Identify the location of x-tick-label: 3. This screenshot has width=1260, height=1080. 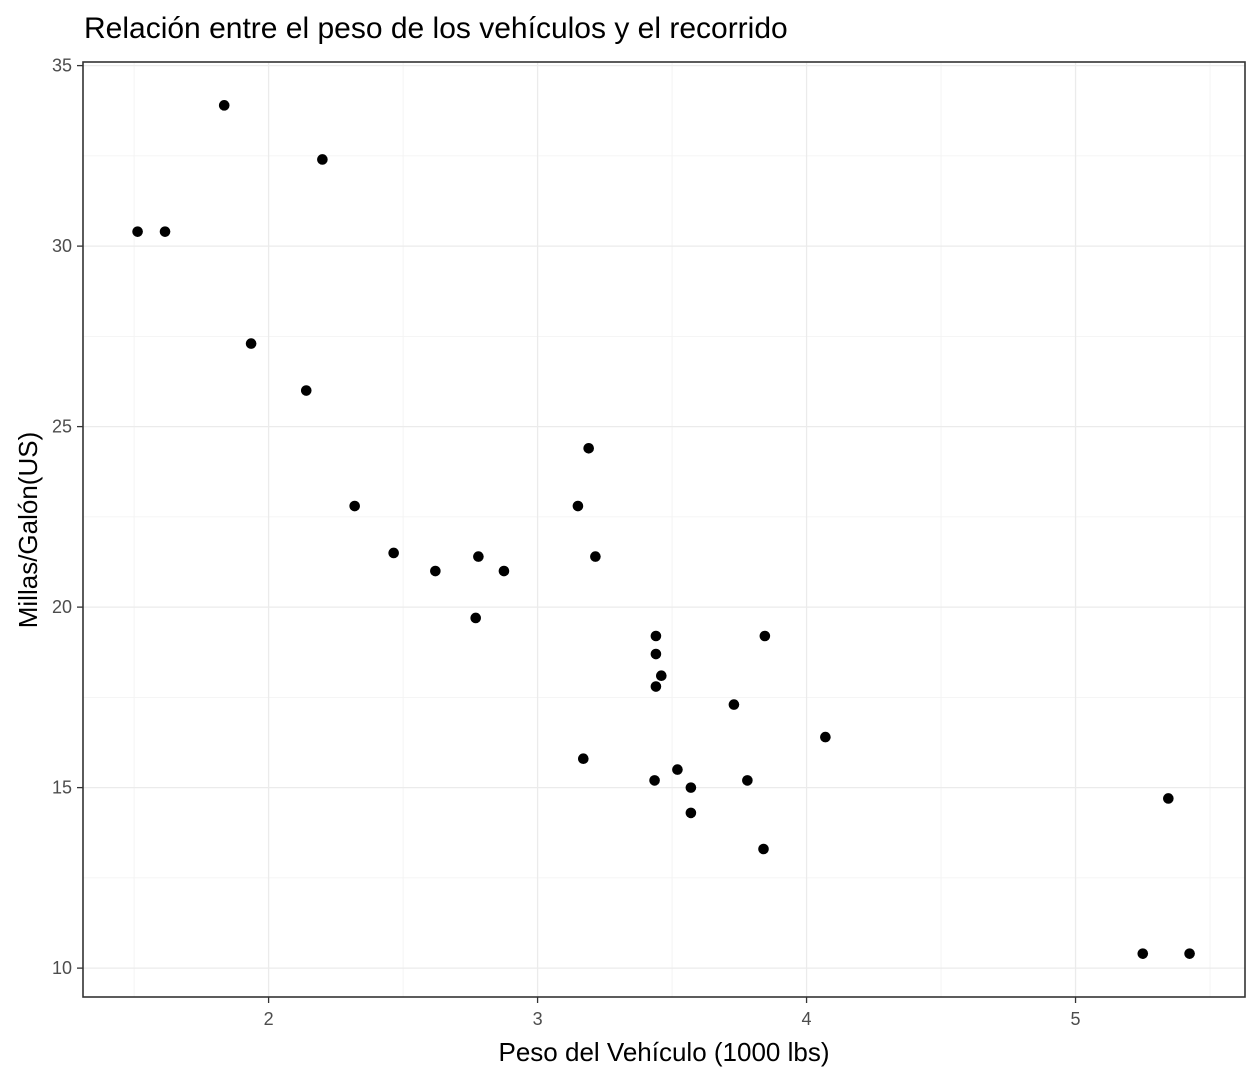
(538, 1019).